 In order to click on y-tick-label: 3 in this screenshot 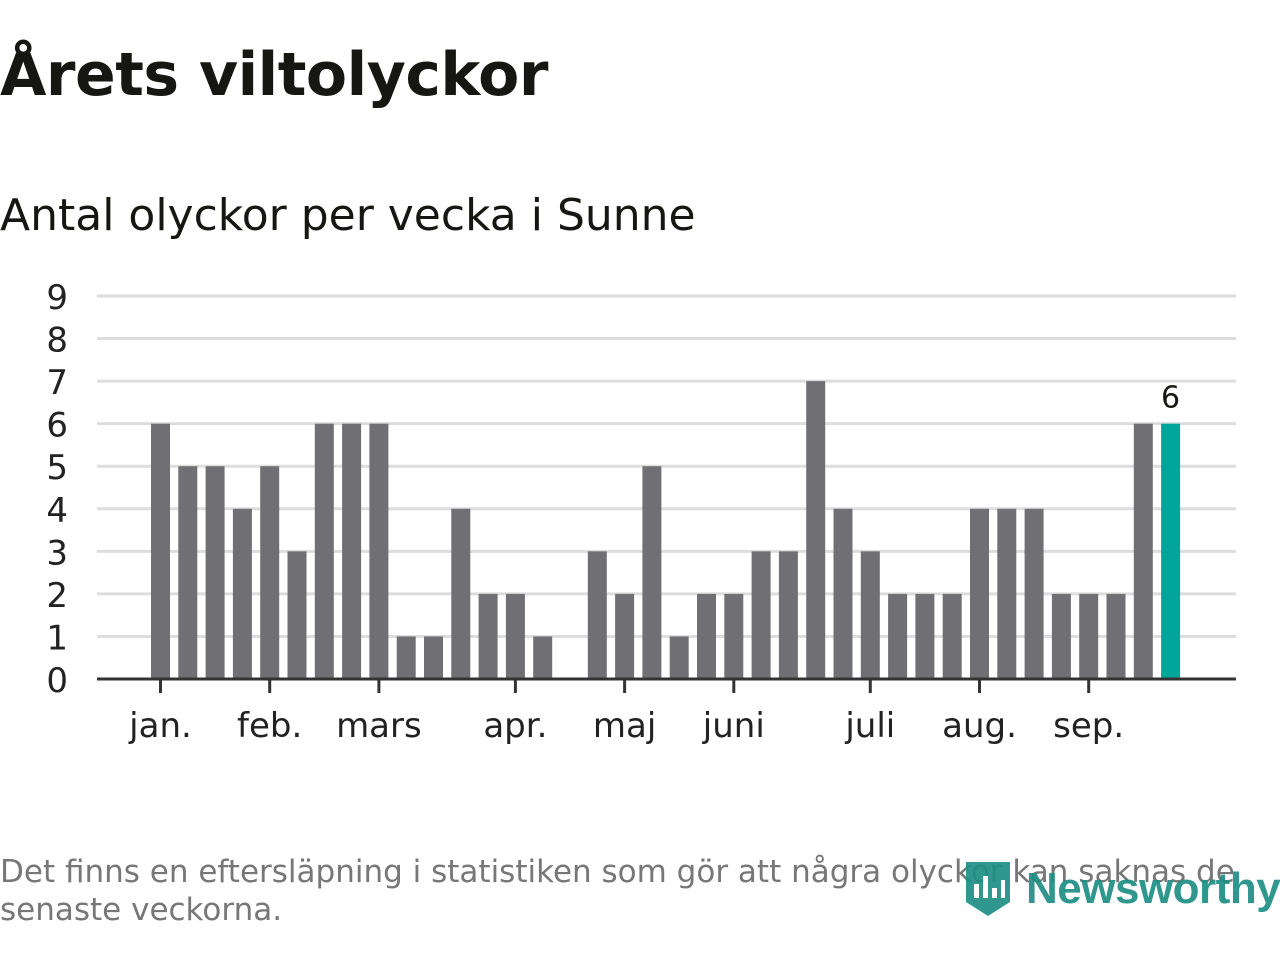, I will do `click(57, 553)`.